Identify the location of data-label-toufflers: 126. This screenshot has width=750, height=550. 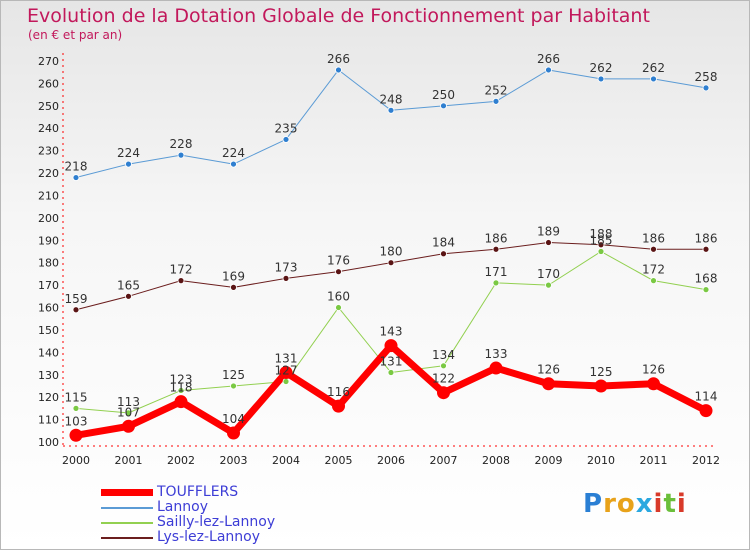
(653, 370).